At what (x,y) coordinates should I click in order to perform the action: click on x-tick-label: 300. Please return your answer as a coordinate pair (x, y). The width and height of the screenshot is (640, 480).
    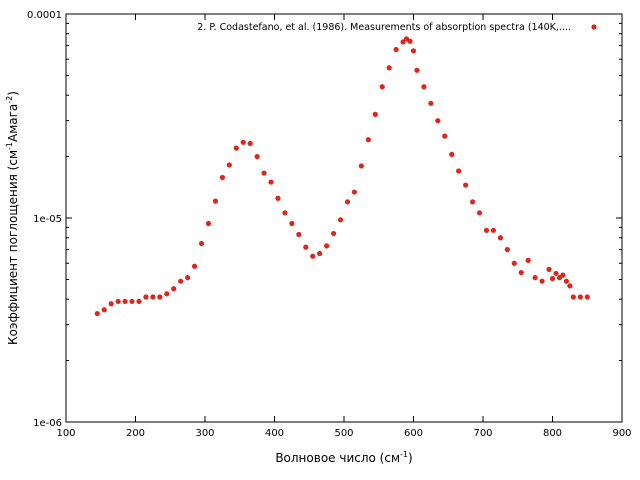
    Looking at the image, I should click on (204, 433).